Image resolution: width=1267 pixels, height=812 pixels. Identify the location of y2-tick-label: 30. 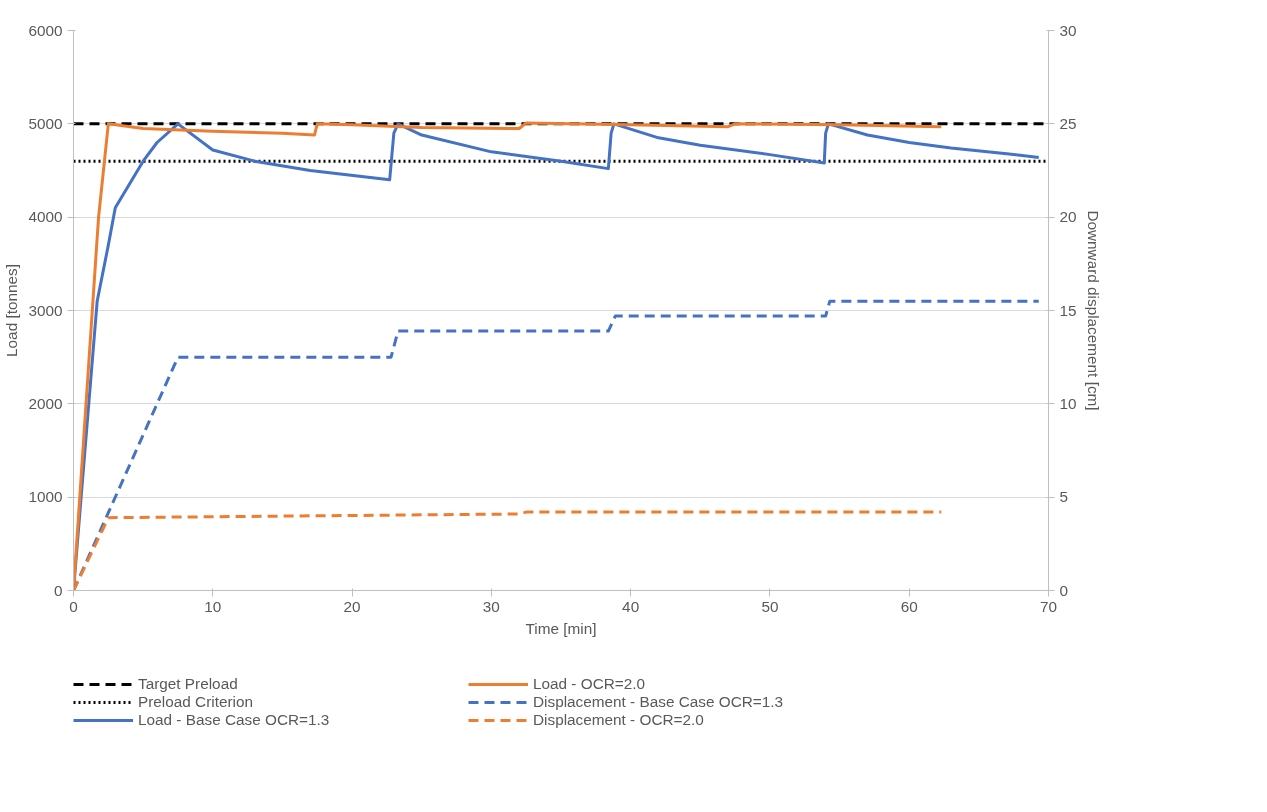
(1068, 30).